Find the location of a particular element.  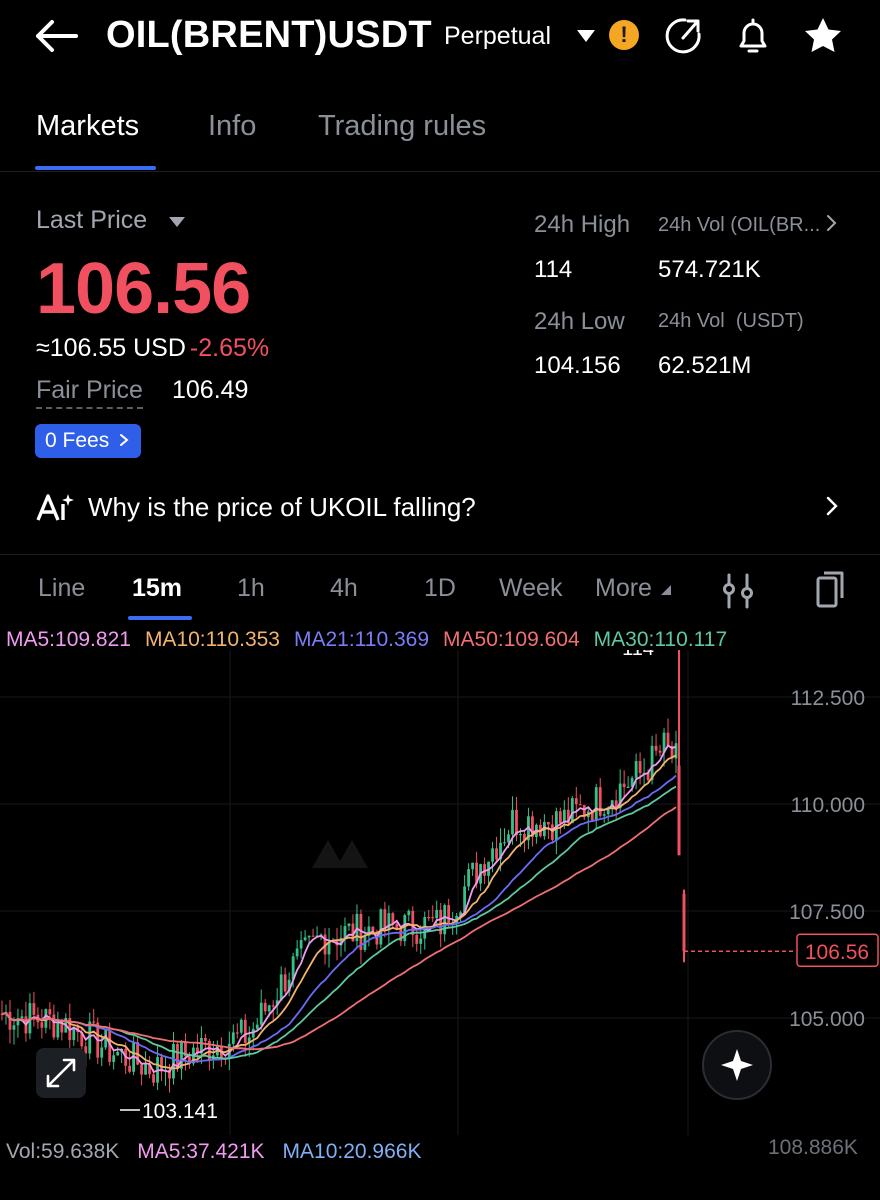

favorite-star-icon is located at coordinates (823, 36).